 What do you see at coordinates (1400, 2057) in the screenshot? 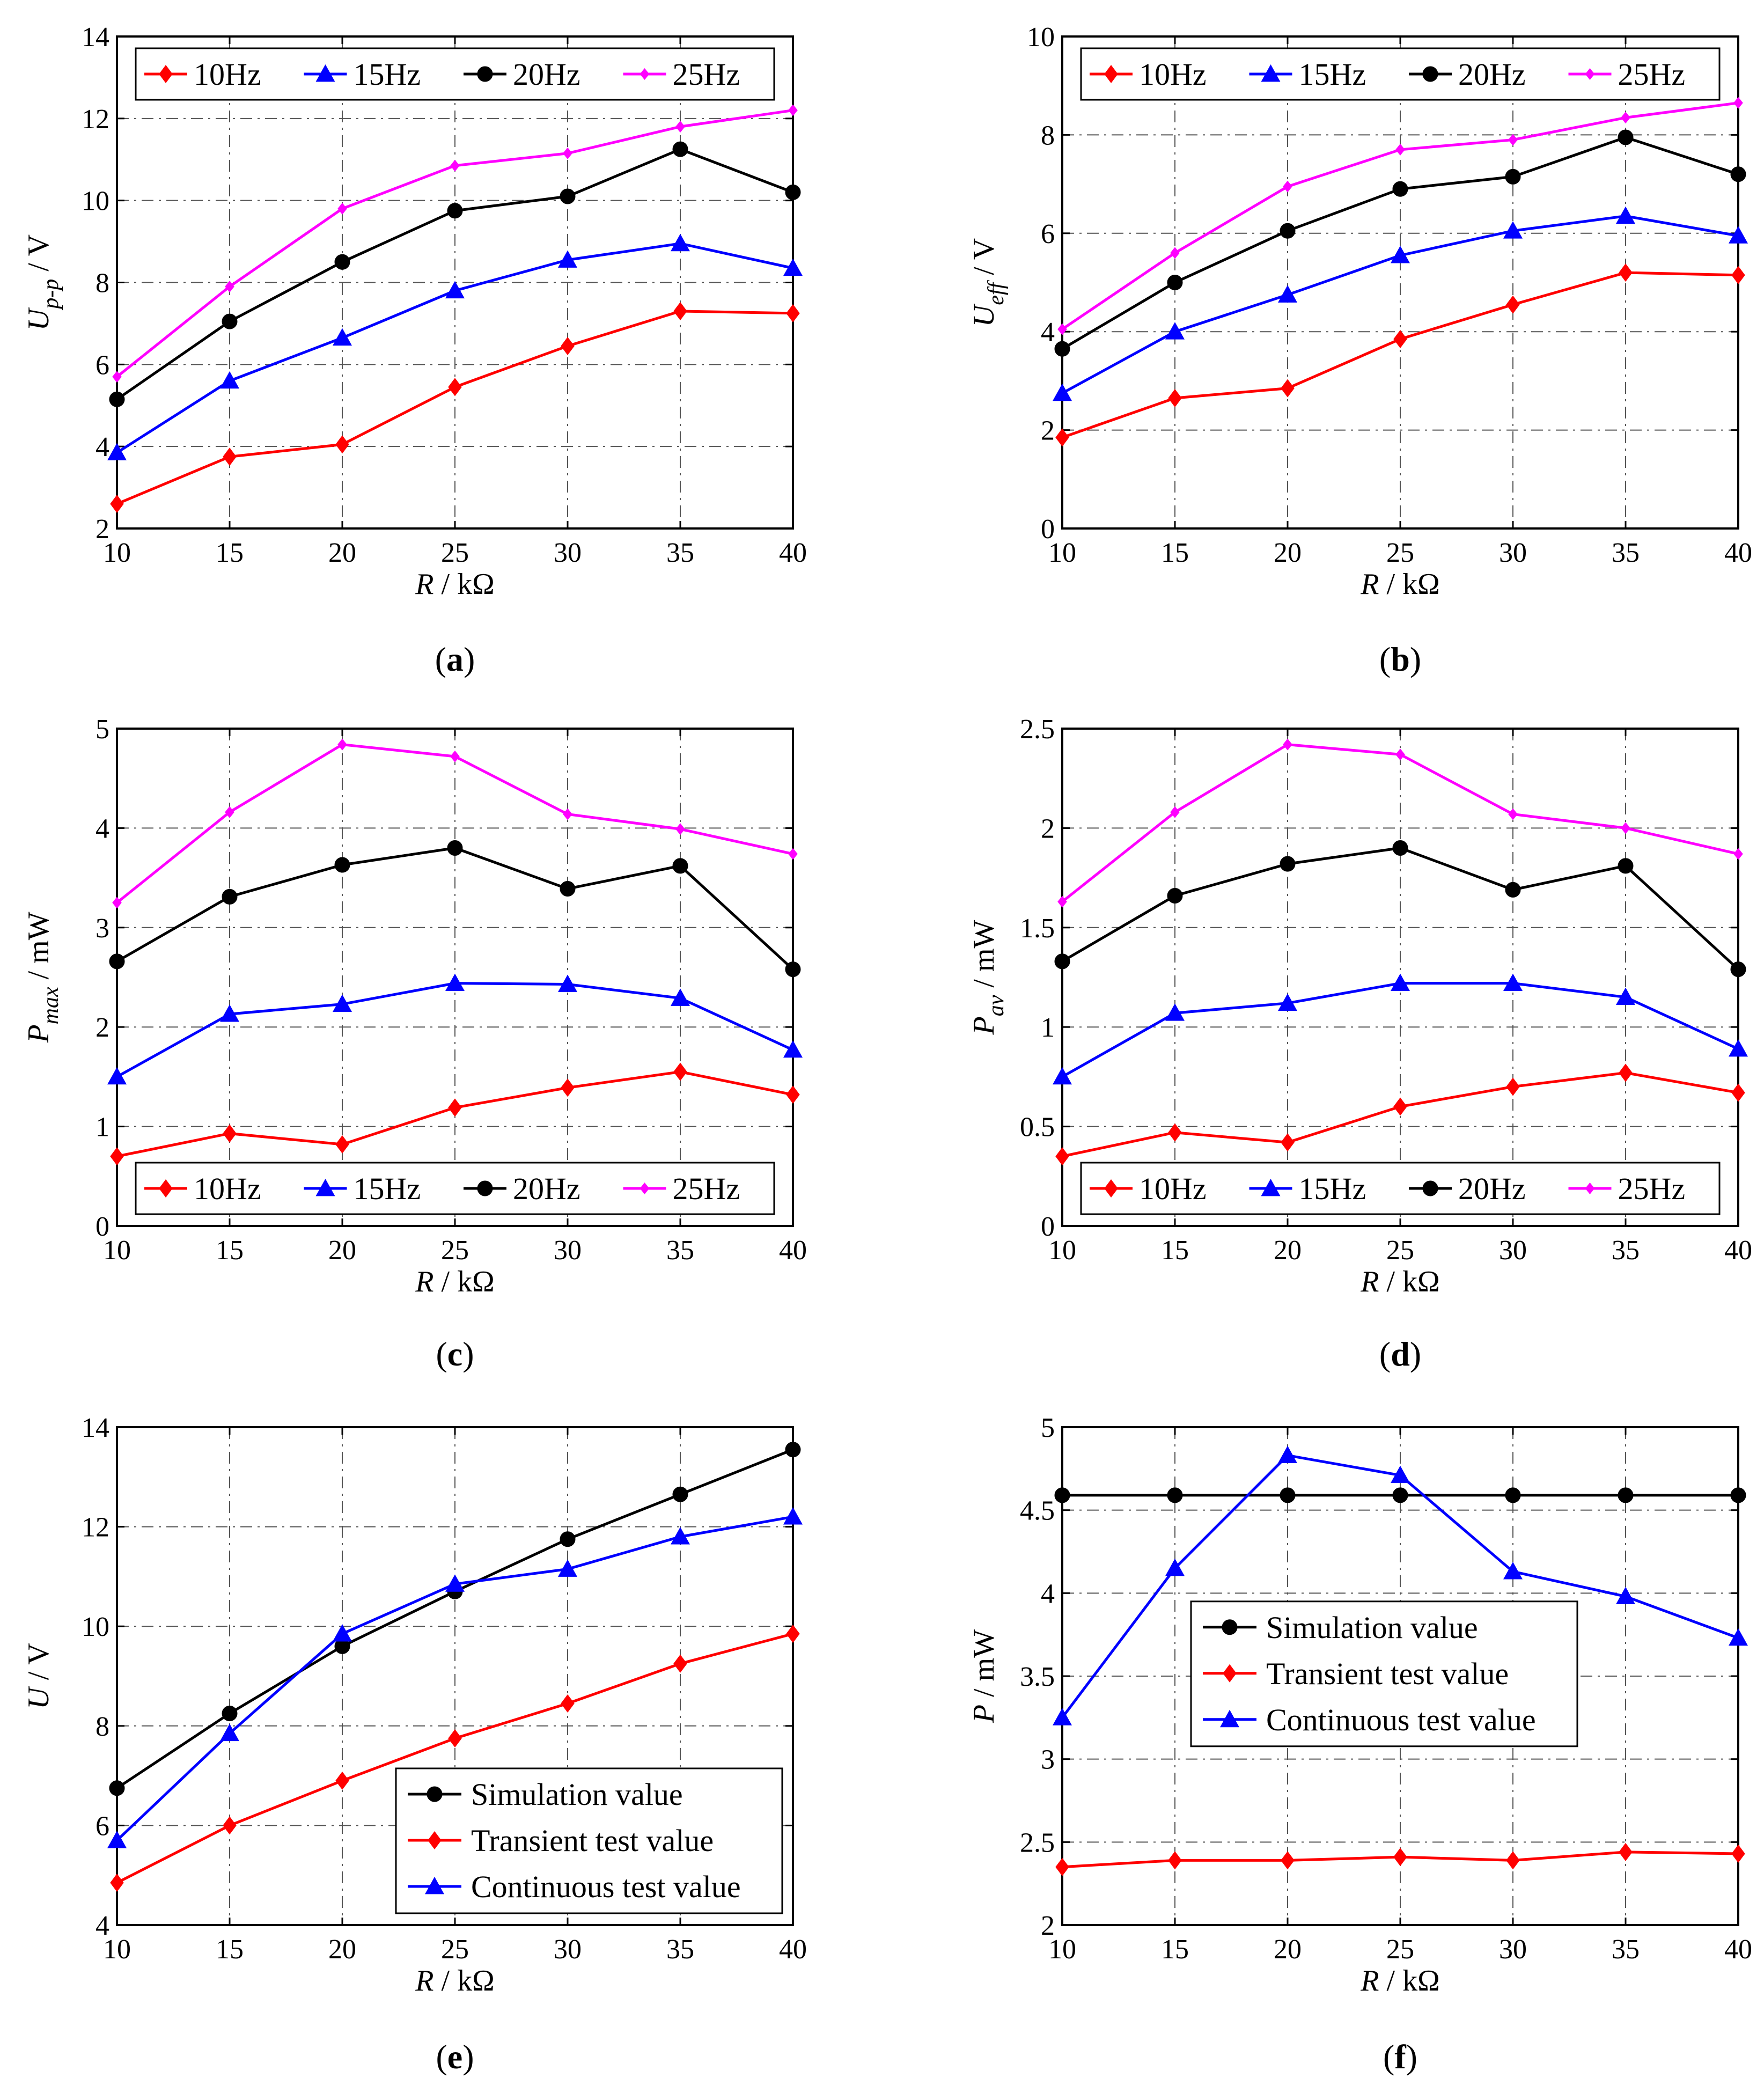
I see `panel-caption: (f)` at bounding box center [1400, 2057].